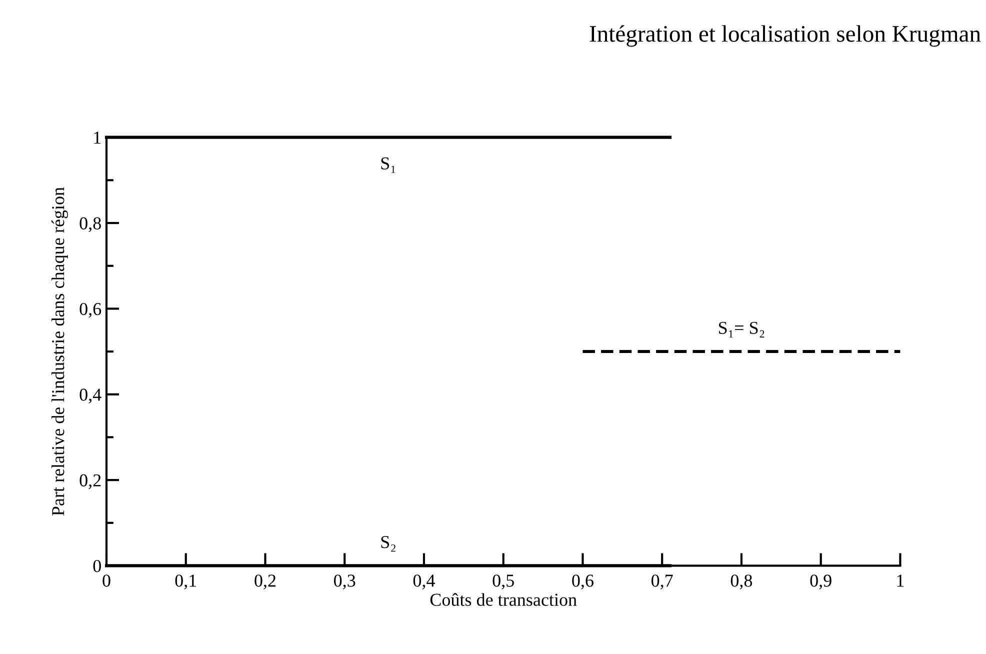  I want to click on x-tick-label: 0,9, so click(821, 582).